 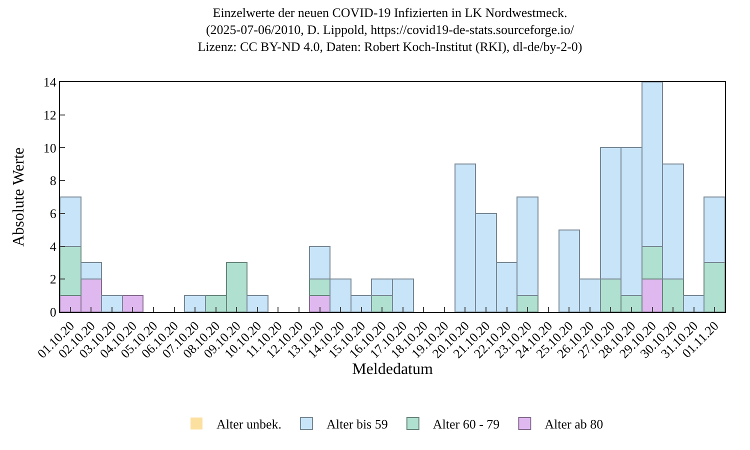 What do you see at coordinates (53, 180) in the screenshot?
I see `y-tick-label: 8` at bounding box center [53, 180].